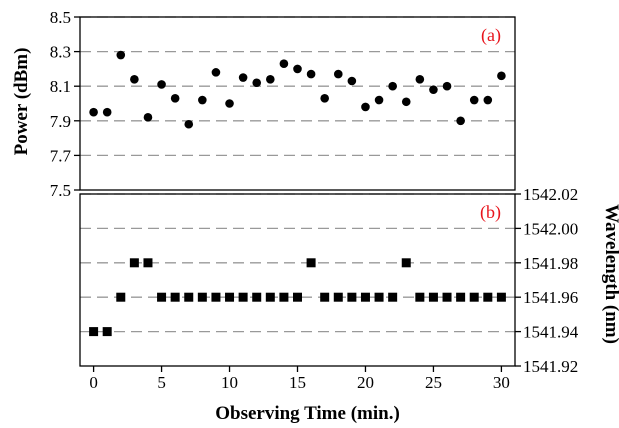 Image resolution: width=619 pixels, height=428 pixels. What do you see at coordinates (501, 382) in the screenshot?
I see `x-tick-label: 30` at bounding box center [501, 382].